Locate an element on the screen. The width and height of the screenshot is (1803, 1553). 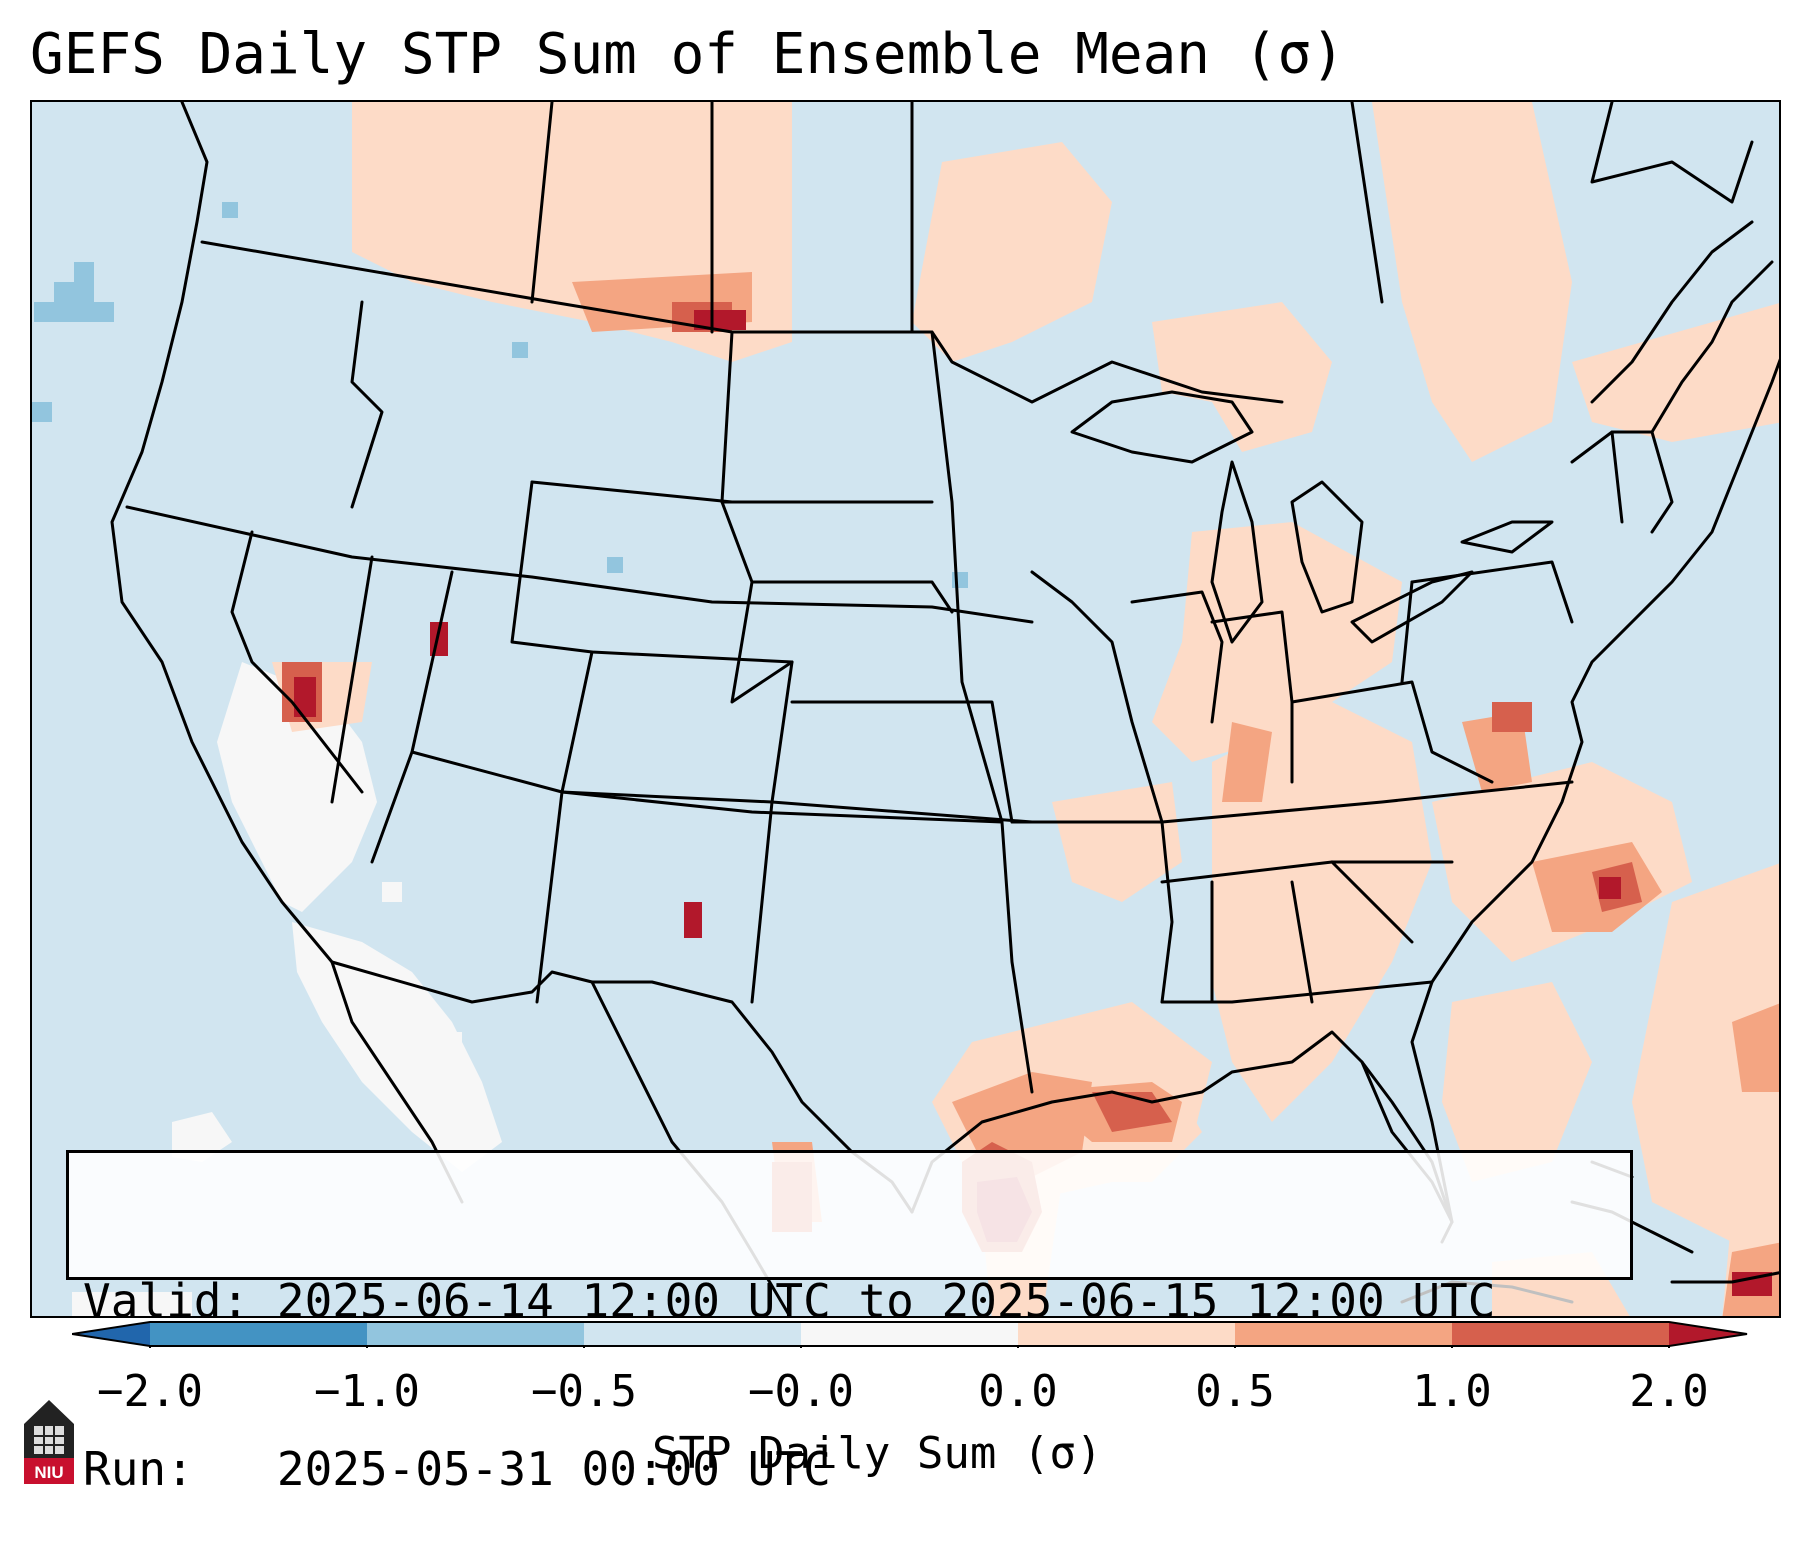
run-row: Run: 2025-05-31 00:00 UTC is located at coordinates (849, 1469).